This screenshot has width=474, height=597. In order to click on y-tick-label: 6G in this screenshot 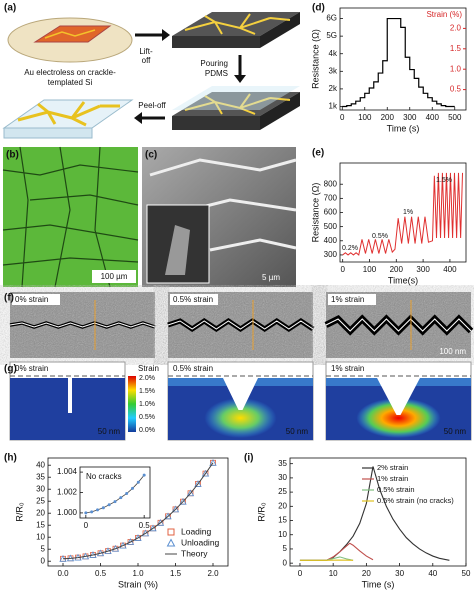, I will do `click(331, 18)`.